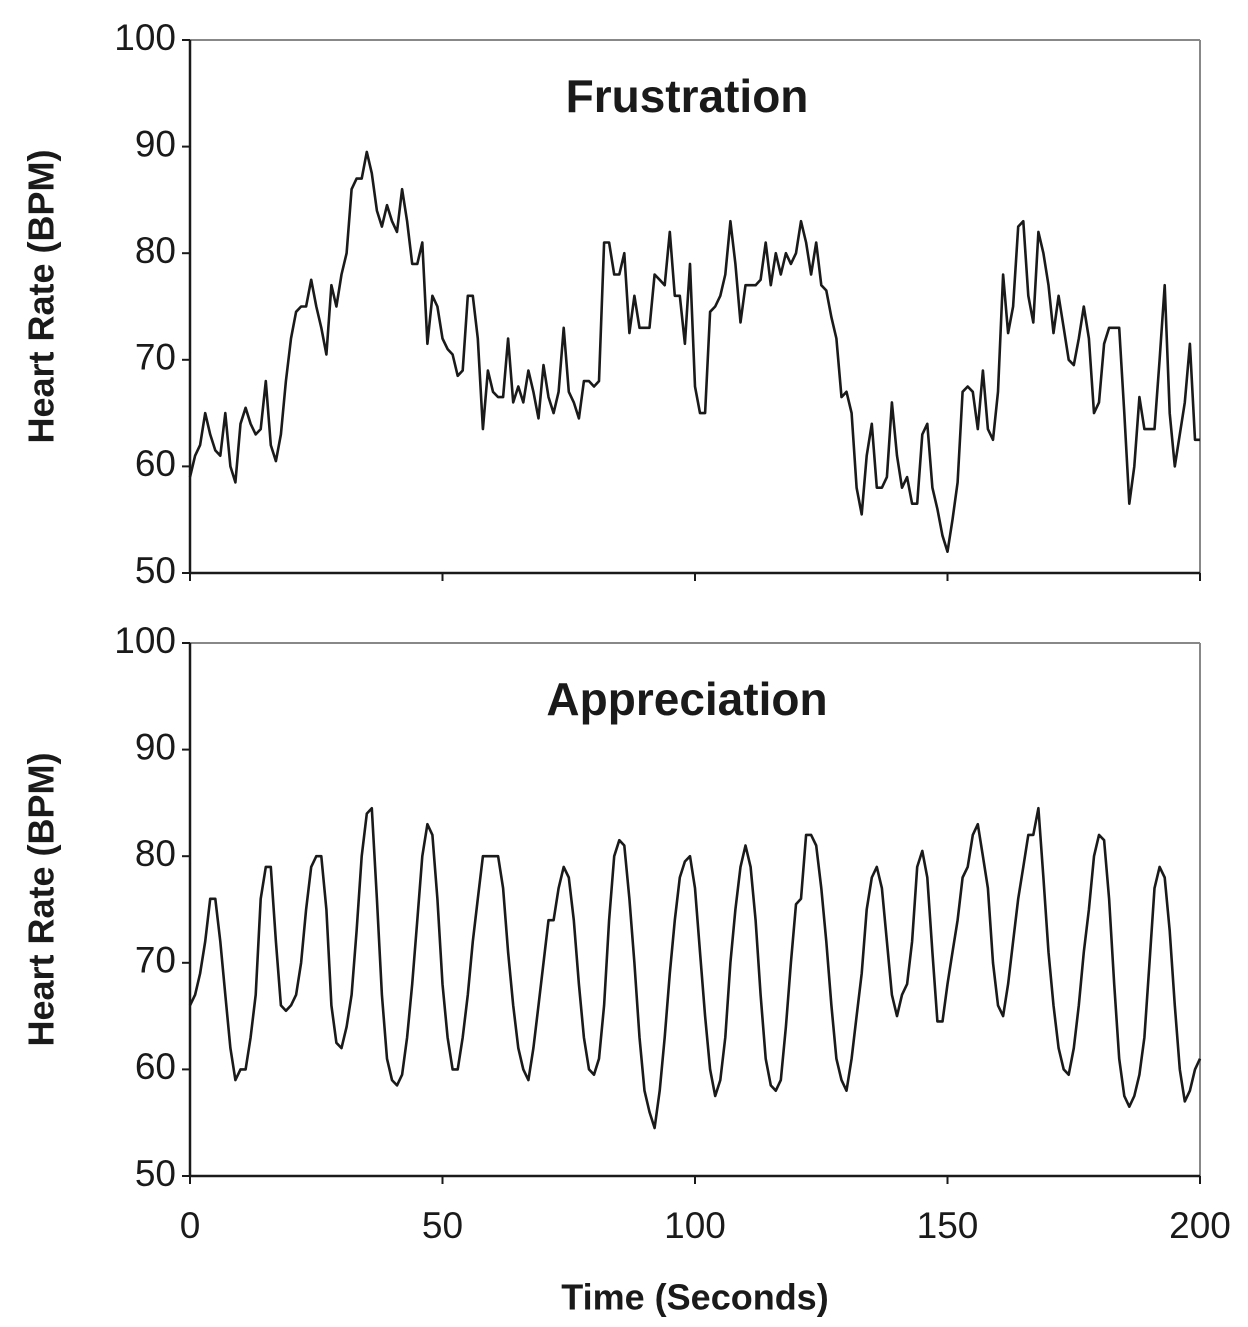 This screenshot has height=1327, width=1248. I want to click on chart-title: Appreciation, so click(686, 699).